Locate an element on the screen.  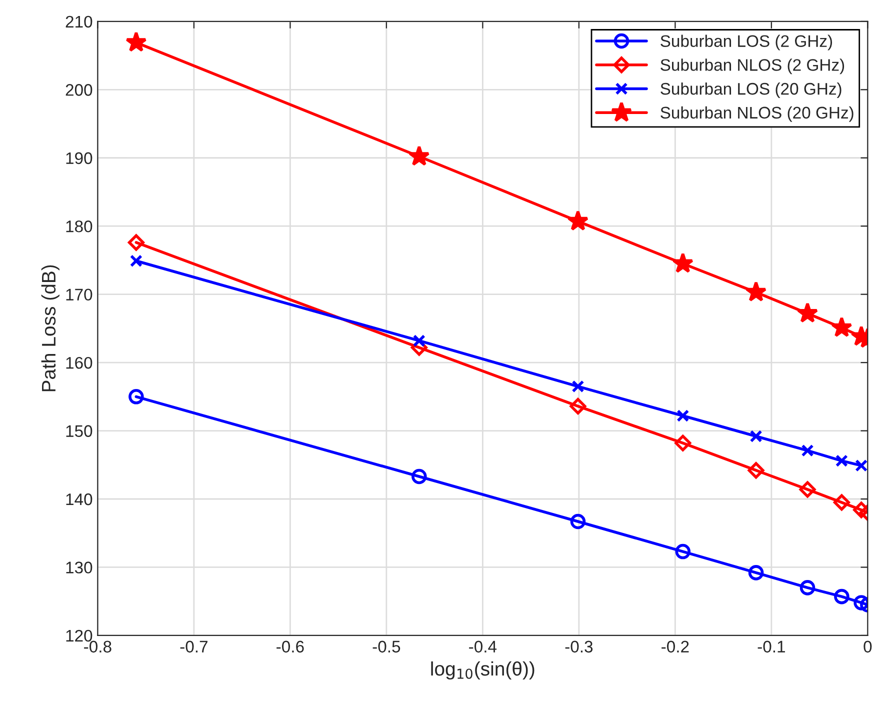
x-tick-label: -0.7 is located at coordinates (194, 646).